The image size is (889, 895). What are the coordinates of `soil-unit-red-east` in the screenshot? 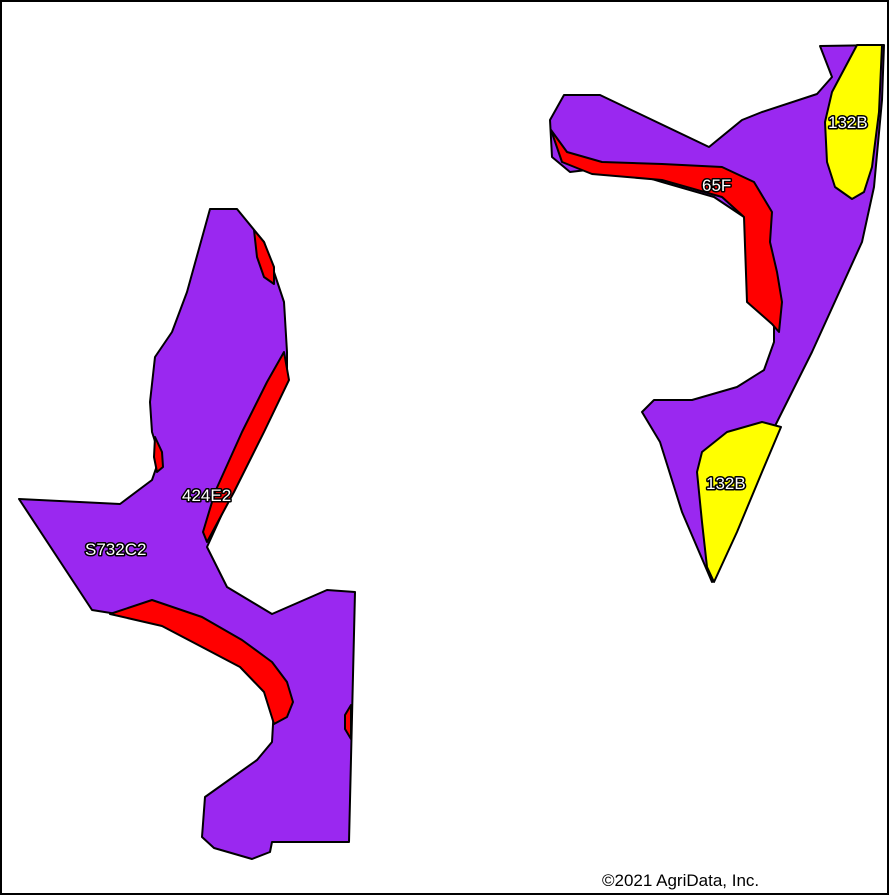 It's located at (666, 231).